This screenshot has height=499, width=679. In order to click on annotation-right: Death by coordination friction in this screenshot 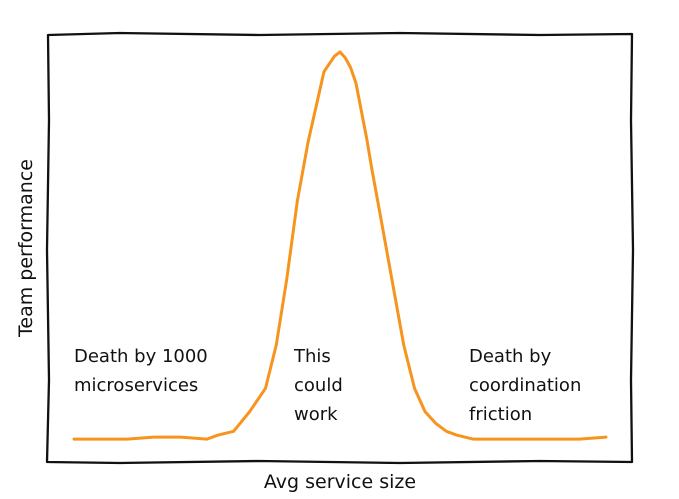, I will do `click(528, 385)`.